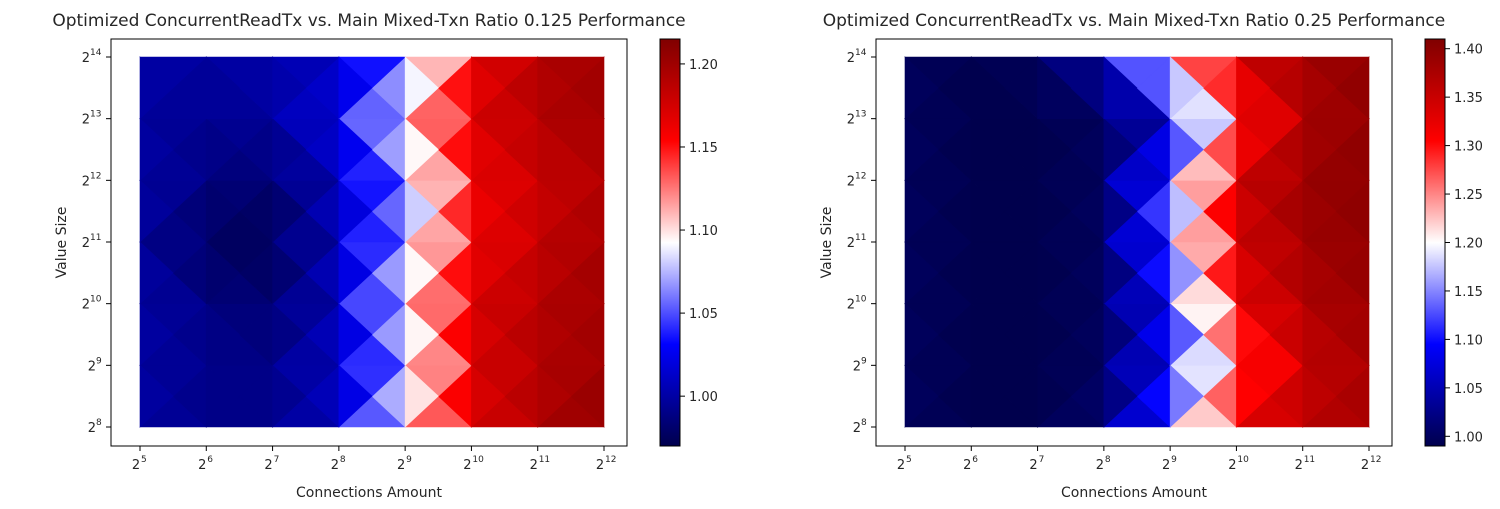 This screenshot has height=509, width=1500. Describe the element at coordinates (99, 361) in the screenshot. I see `y-tick-exponent: 9` at that location.